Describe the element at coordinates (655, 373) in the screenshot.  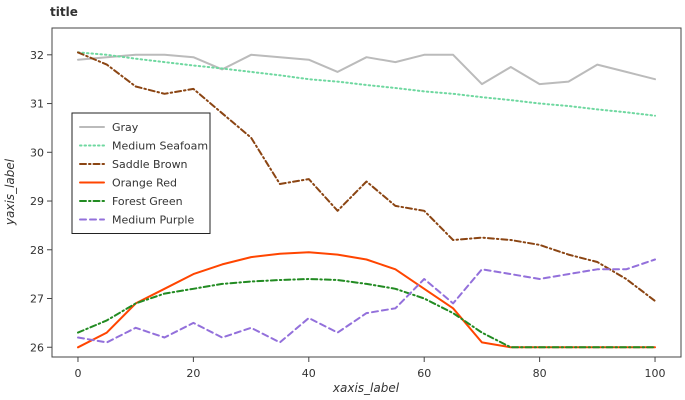
I see `x-tick-label: 100` at that location.